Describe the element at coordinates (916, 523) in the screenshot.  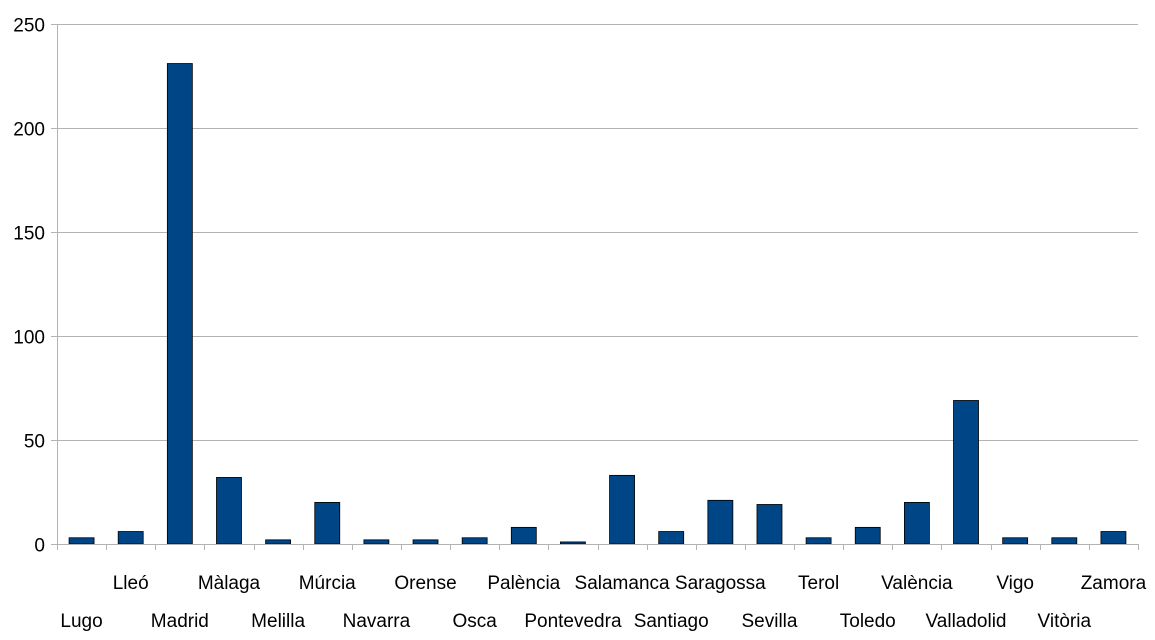
I see `bar-val-ncia` at that location.